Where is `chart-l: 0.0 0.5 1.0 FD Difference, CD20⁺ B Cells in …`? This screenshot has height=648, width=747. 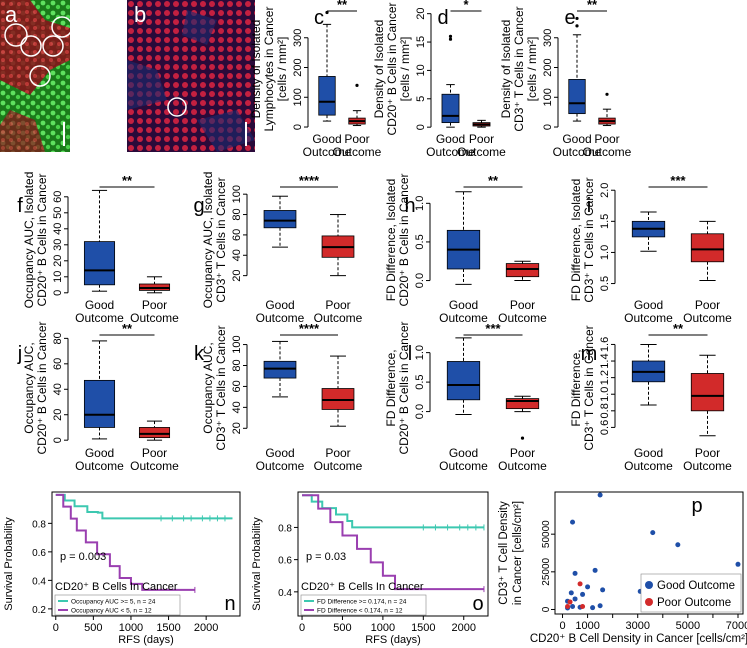
chart-l: 0.0 0.5 1.0 FD Difference, CD20⁺ B Cells in … is located at coordinates (465, 397).